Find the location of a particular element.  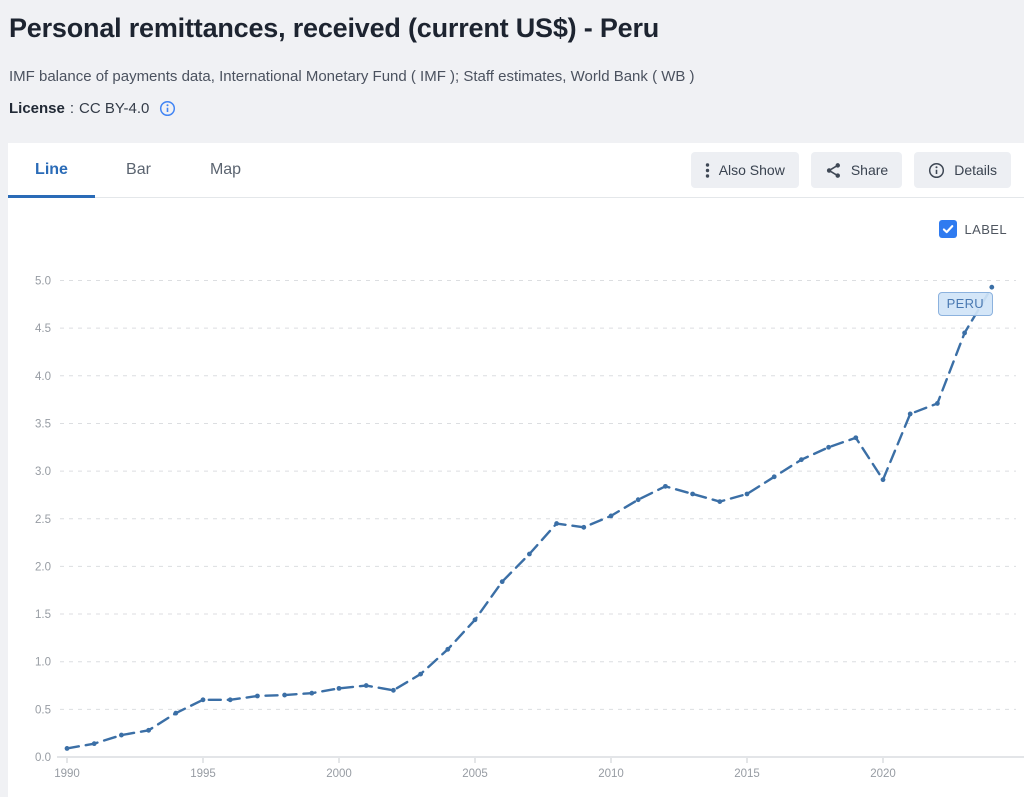

svg-text: 0.0 is located at coordinates (43, 758).